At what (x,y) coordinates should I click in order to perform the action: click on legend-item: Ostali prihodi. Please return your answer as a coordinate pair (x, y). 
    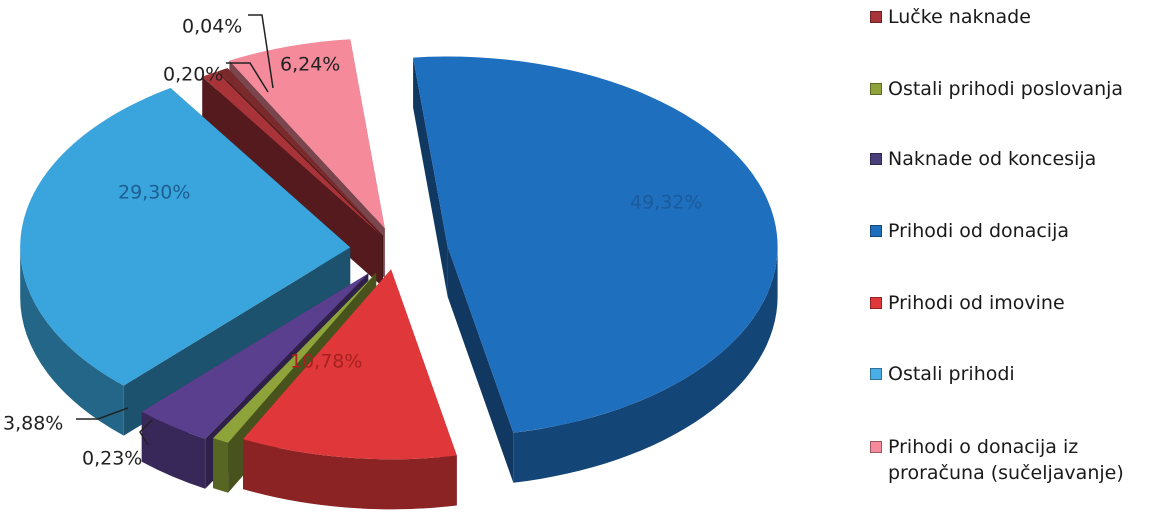
    Looking at the image, I should click on (1016, 374).